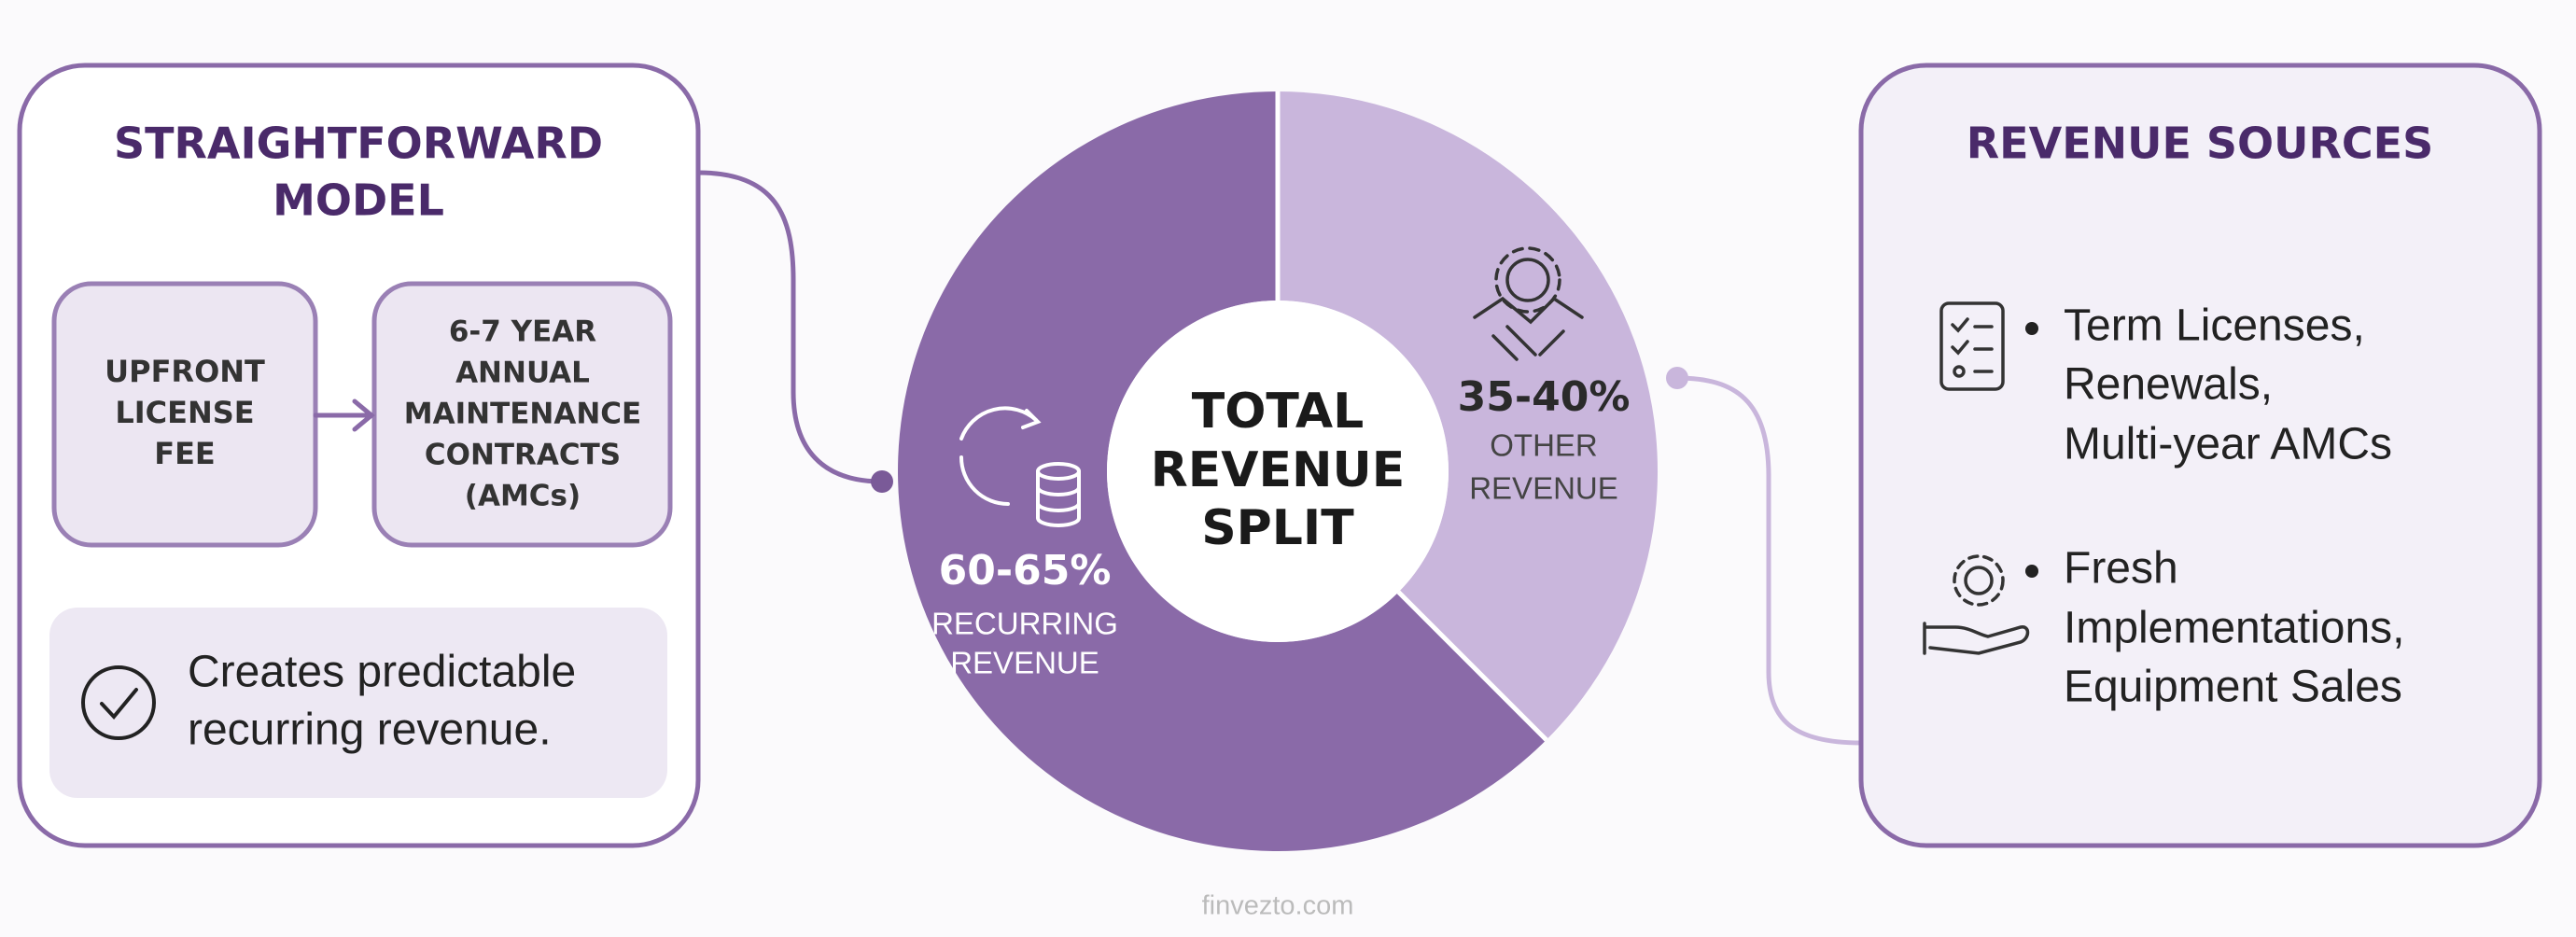  I want to click on item-text: Renewals,, so click(2168, 385).